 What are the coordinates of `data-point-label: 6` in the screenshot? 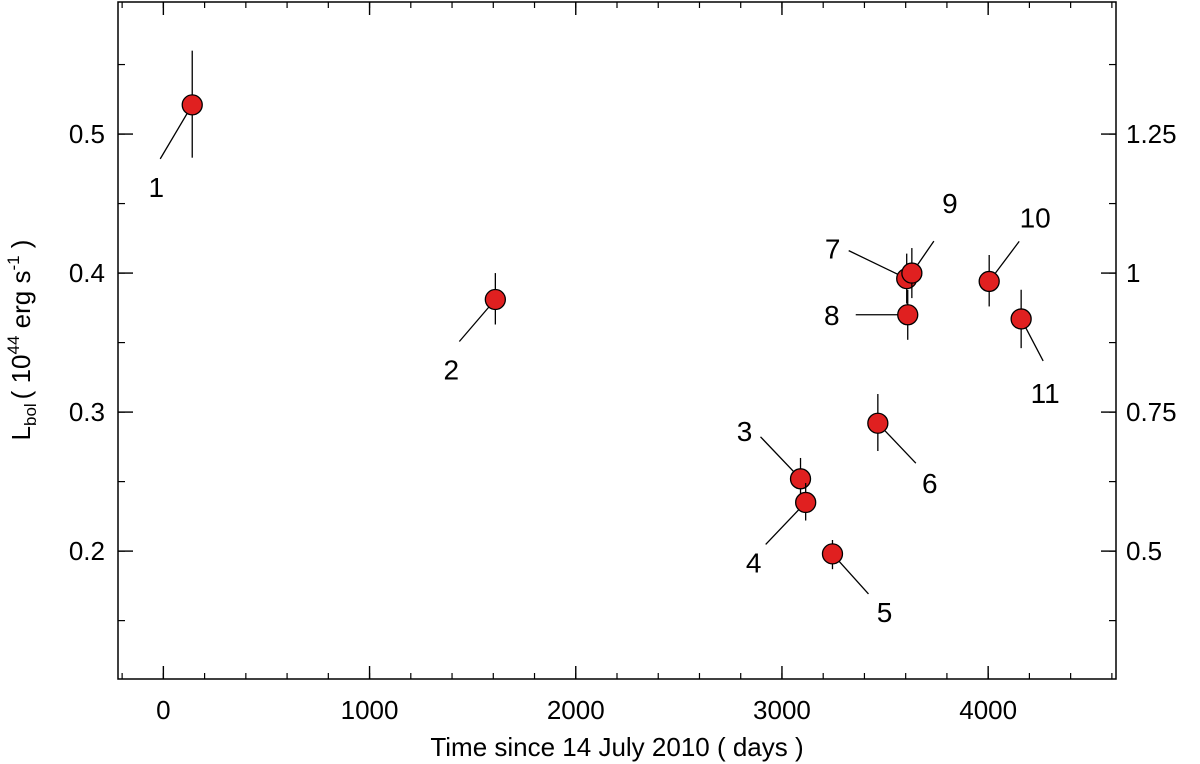 It's located at (930, 483).